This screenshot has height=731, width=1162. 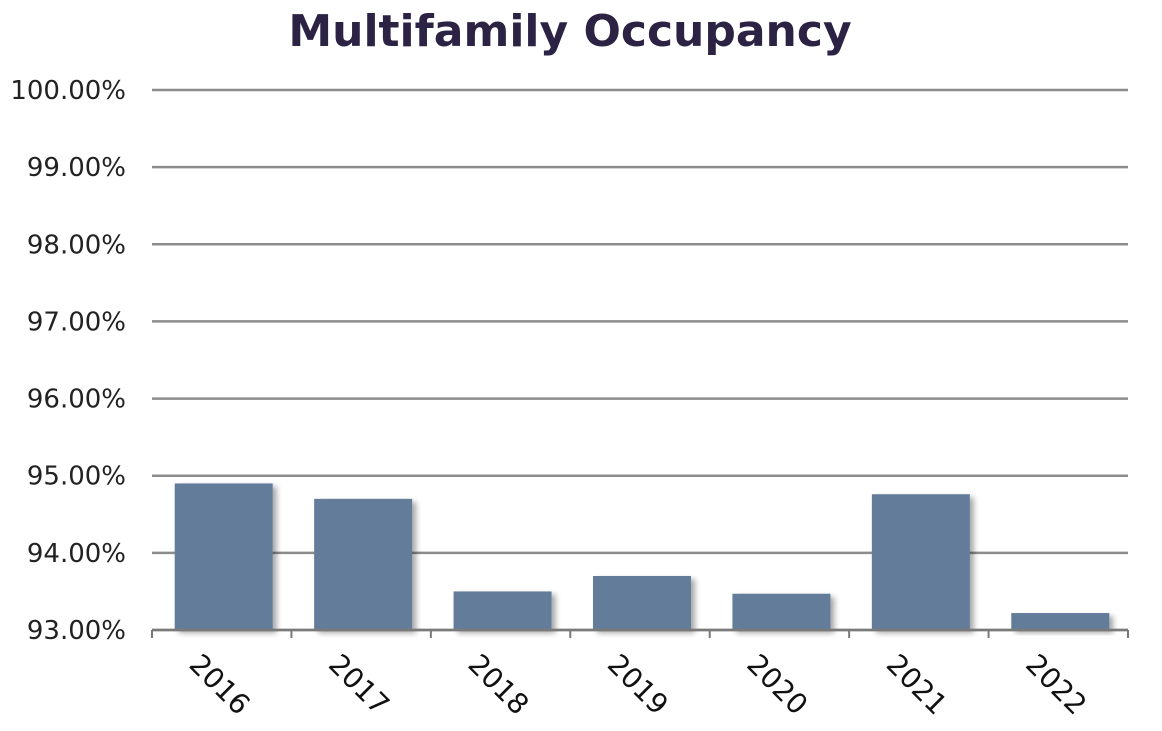 What do you see at coordinates (76, 322) in the screenshot?
I see `y-tick-label: 97.00%` at bounding box center [76, 322].